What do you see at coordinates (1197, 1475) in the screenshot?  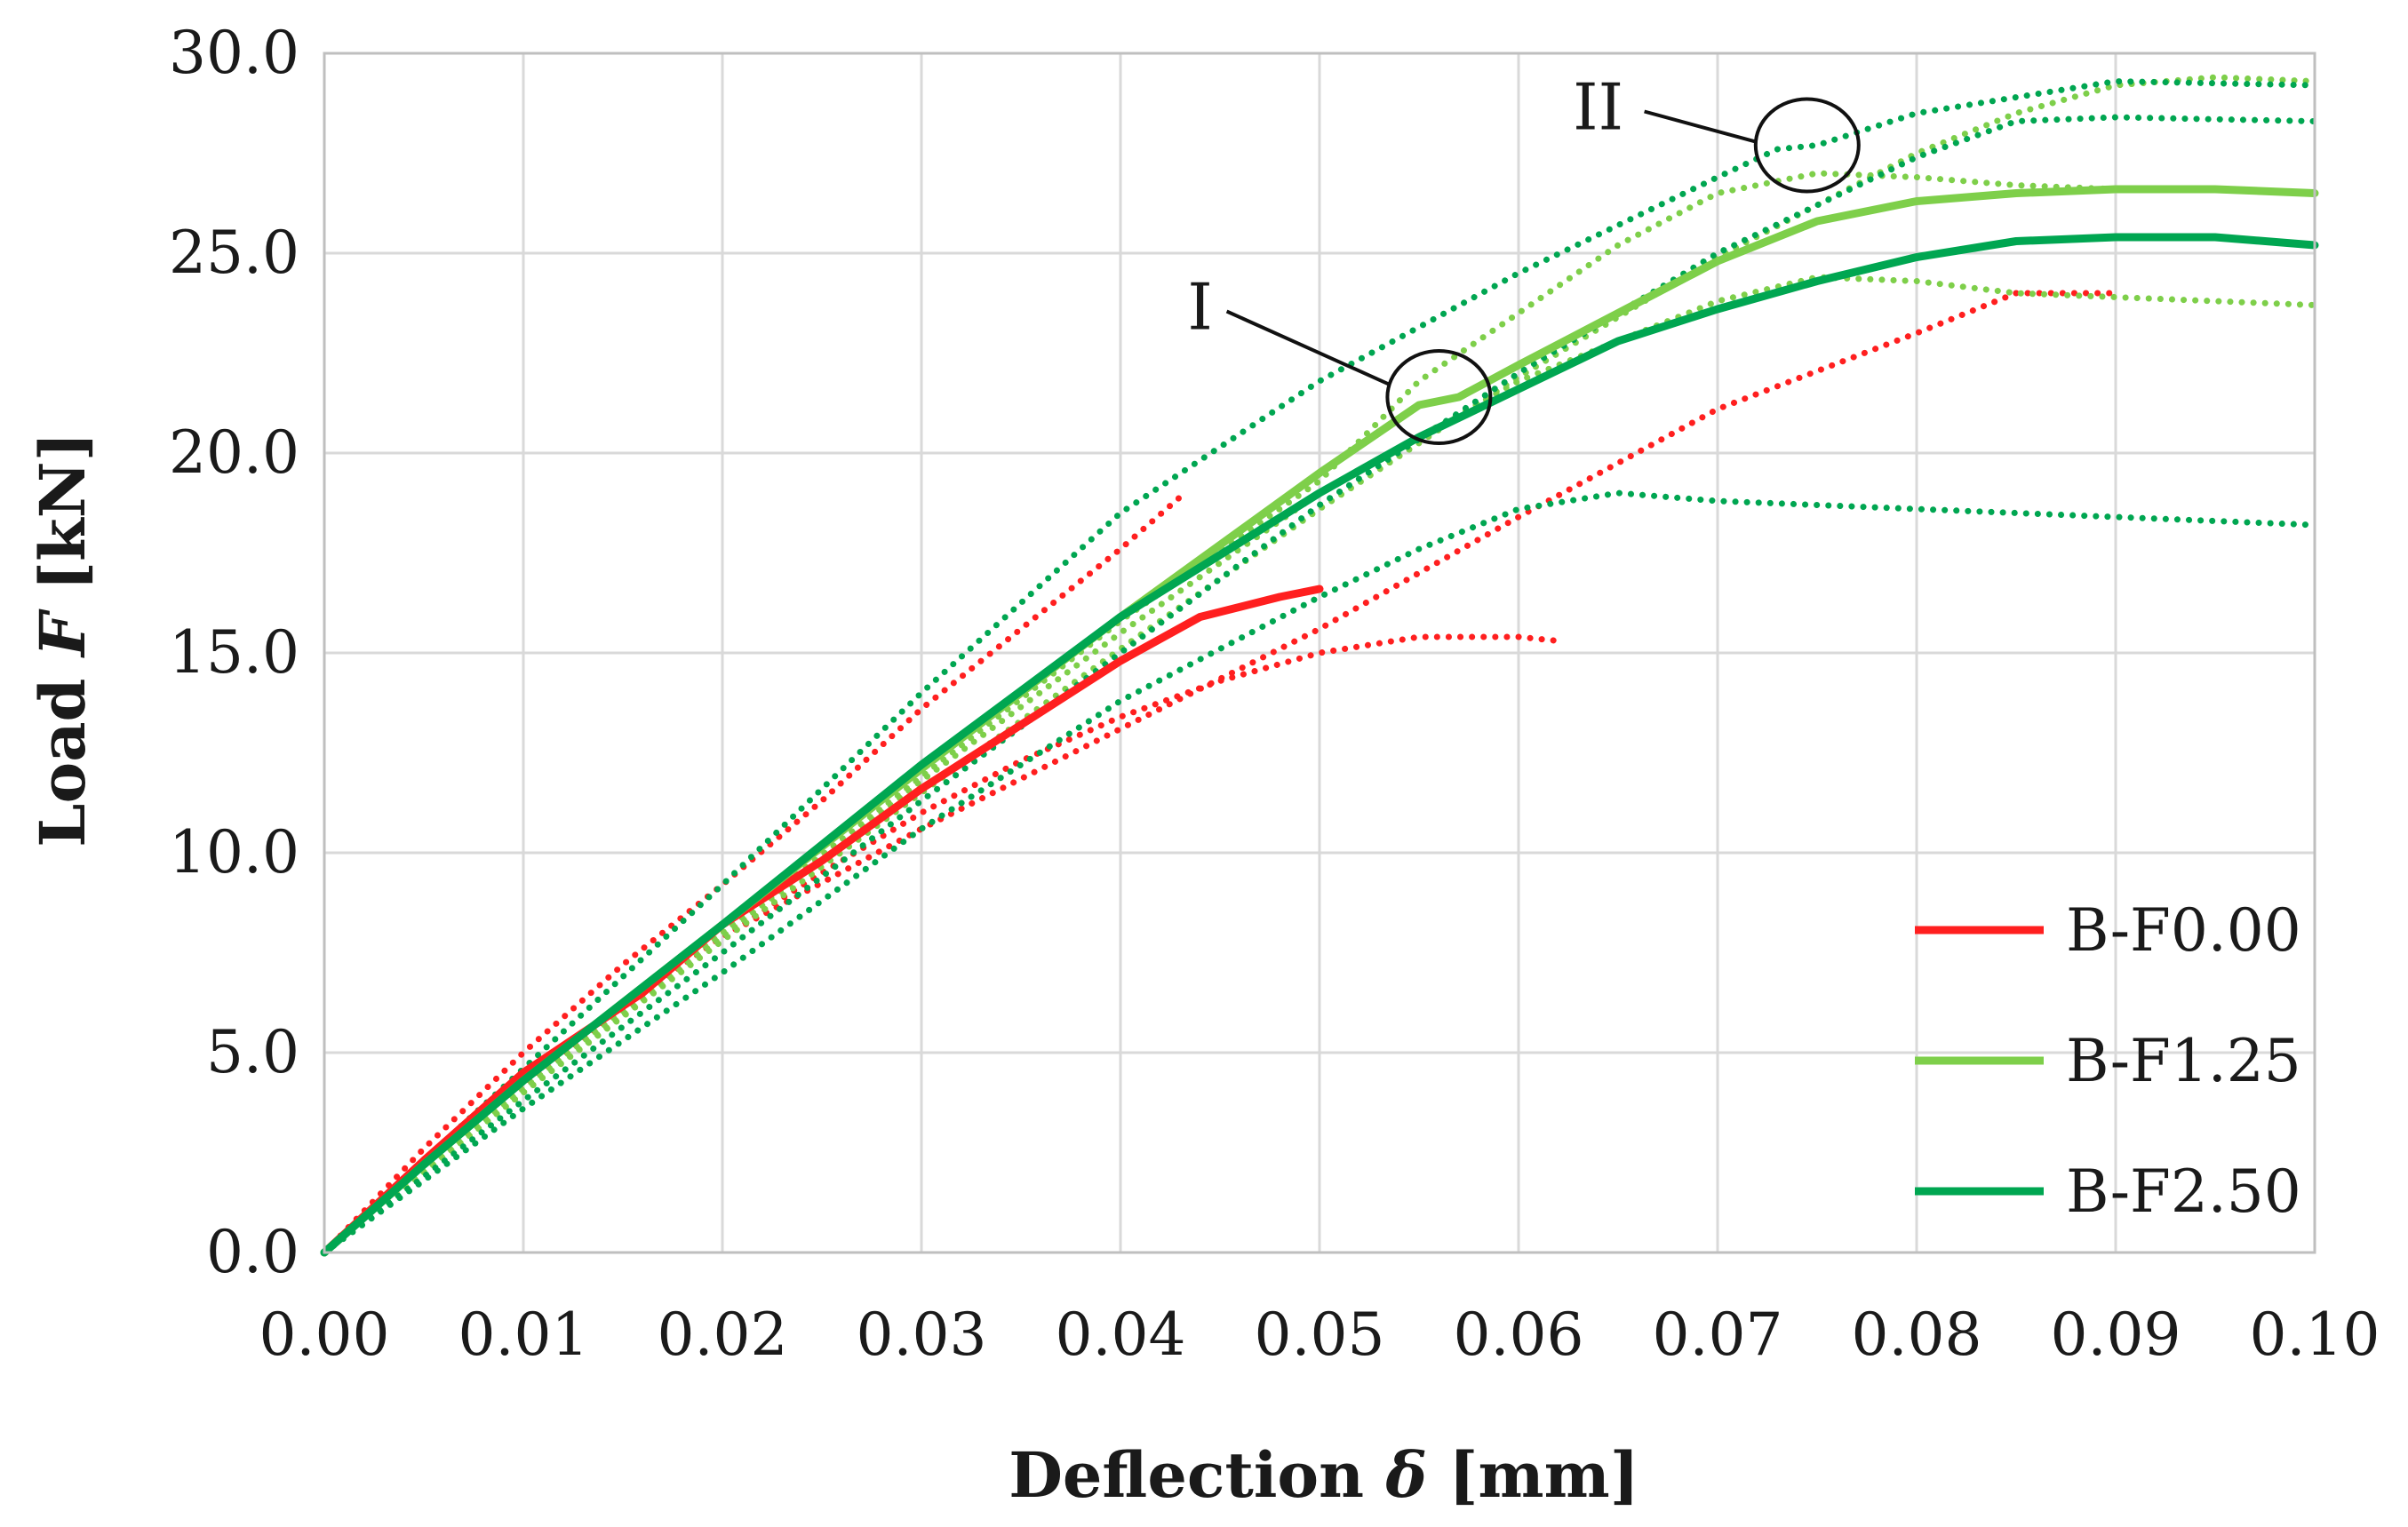 I see `x-axis-title-prefix: Deflection` at bounding box center [1197, 1475].